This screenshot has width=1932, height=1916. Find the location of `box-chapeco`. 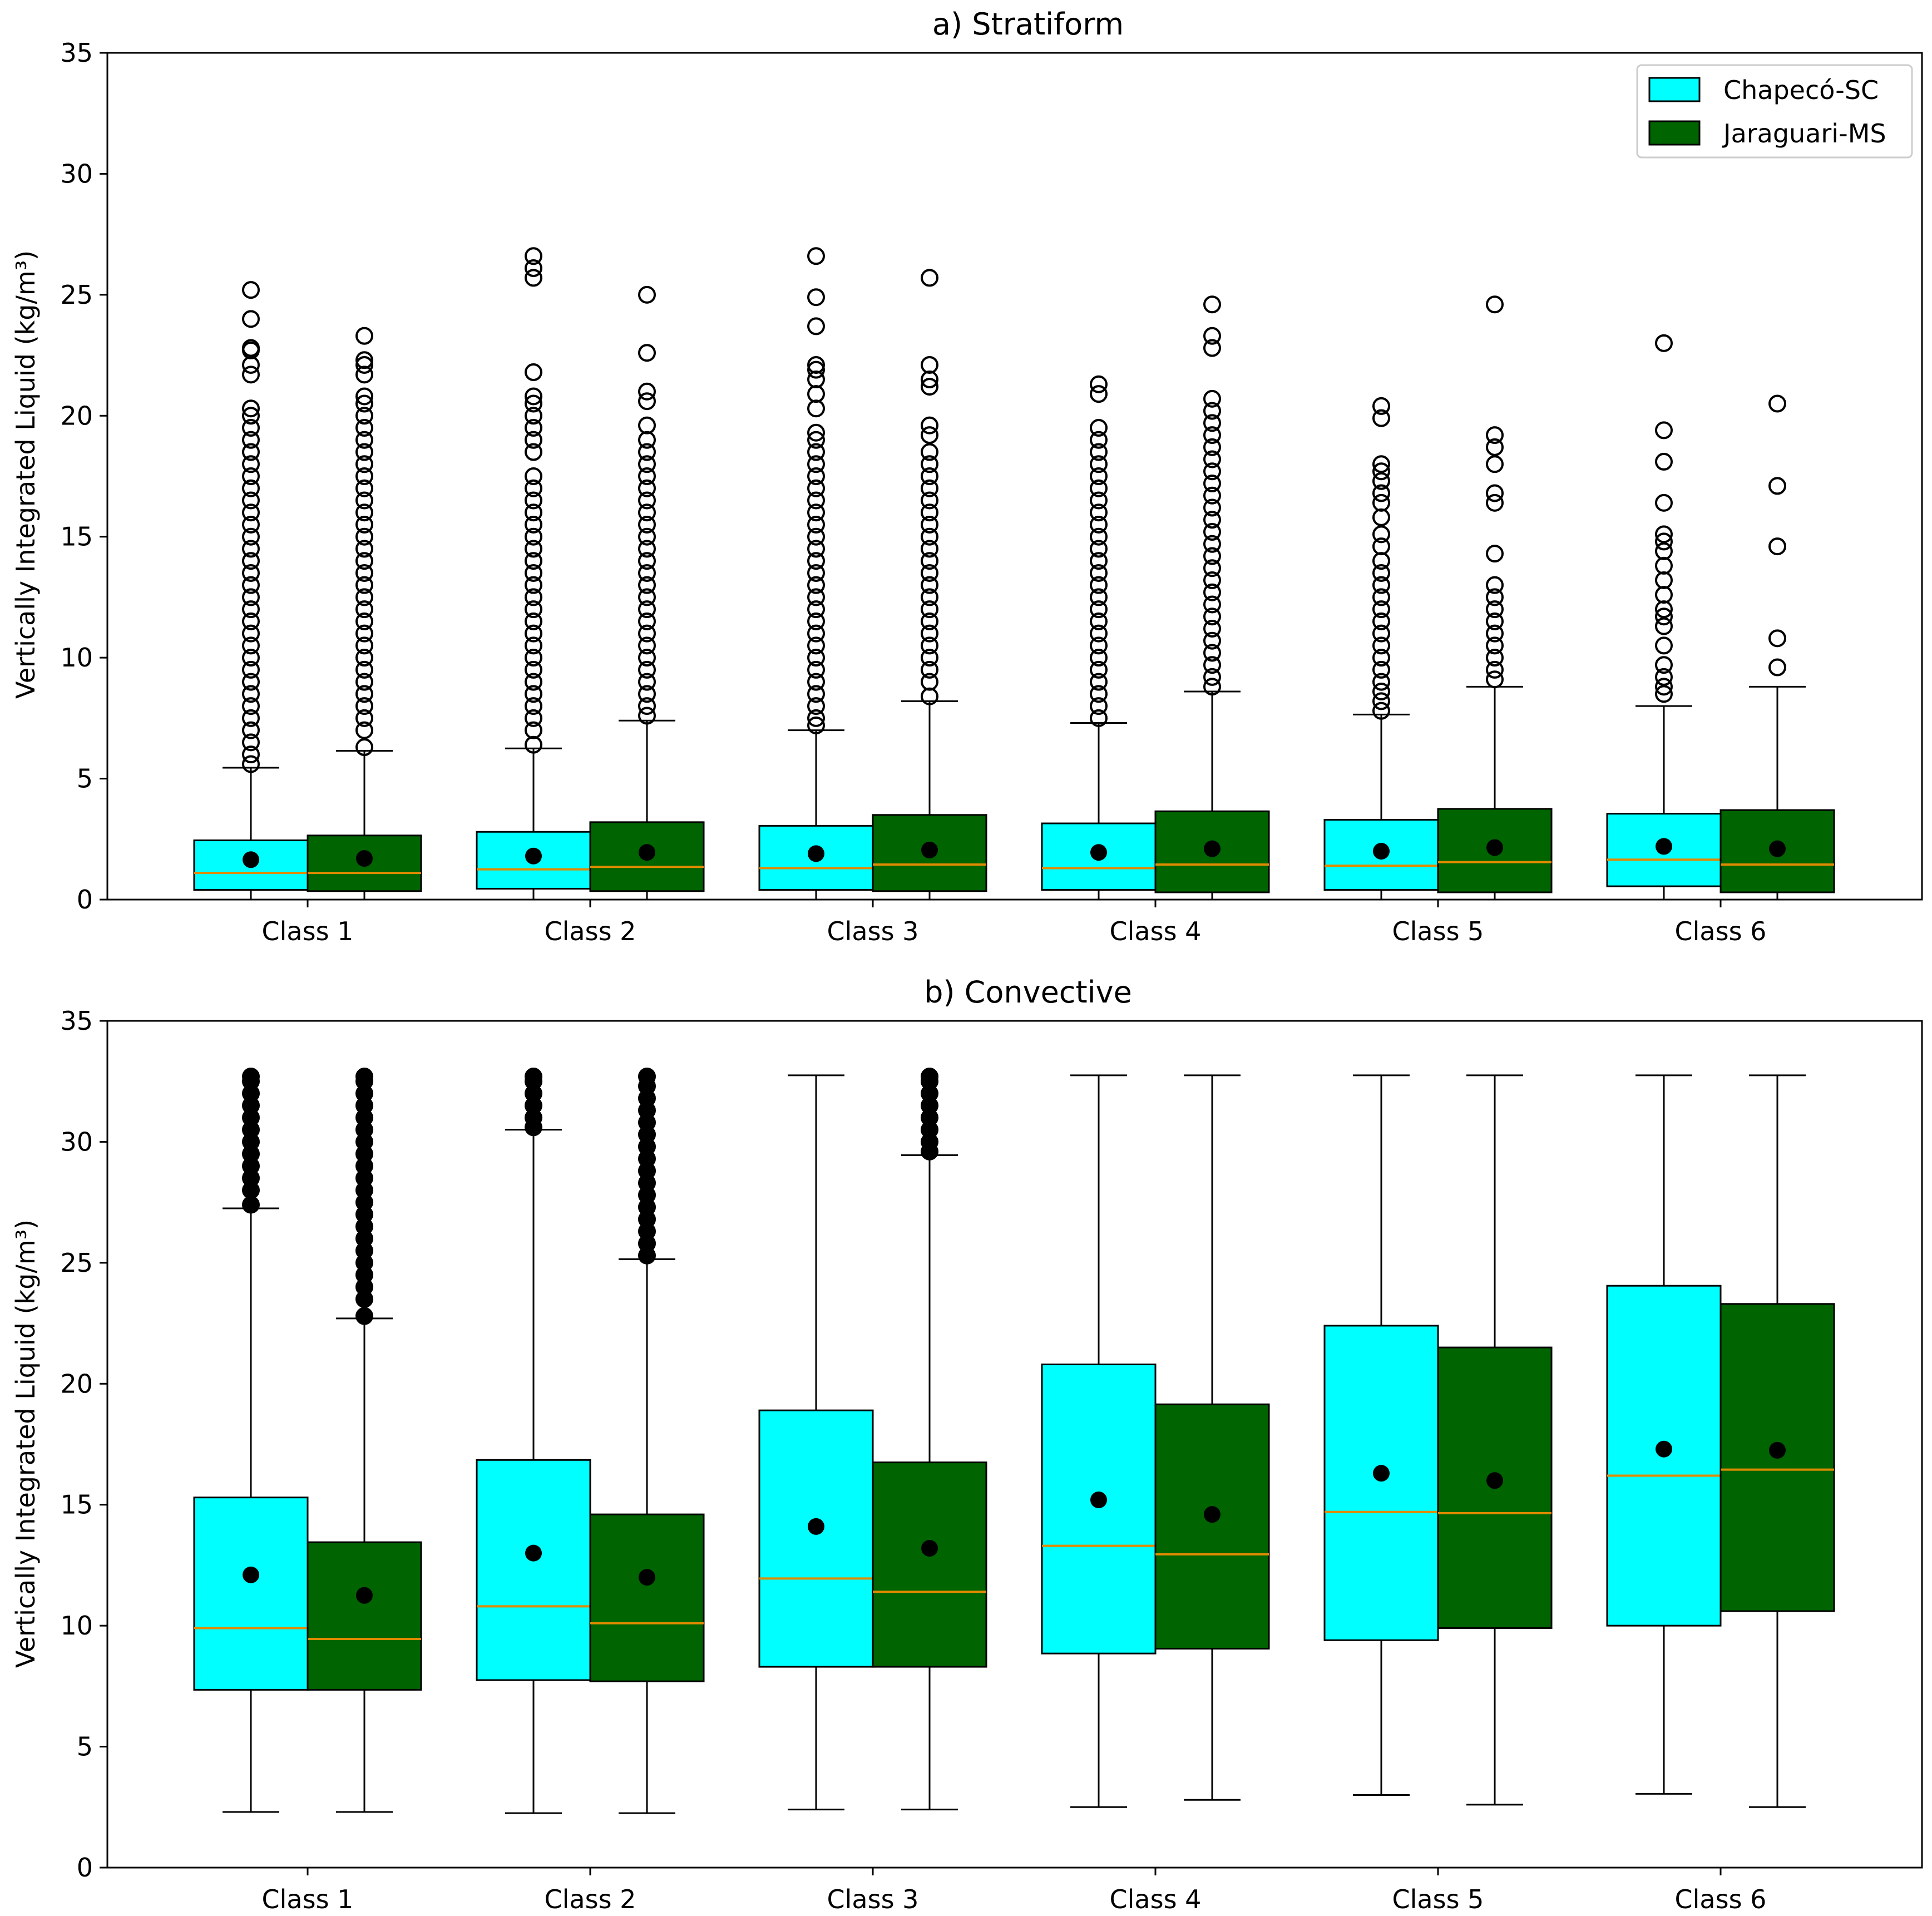

box-chapeco is located at coordinates (1381, 1435).